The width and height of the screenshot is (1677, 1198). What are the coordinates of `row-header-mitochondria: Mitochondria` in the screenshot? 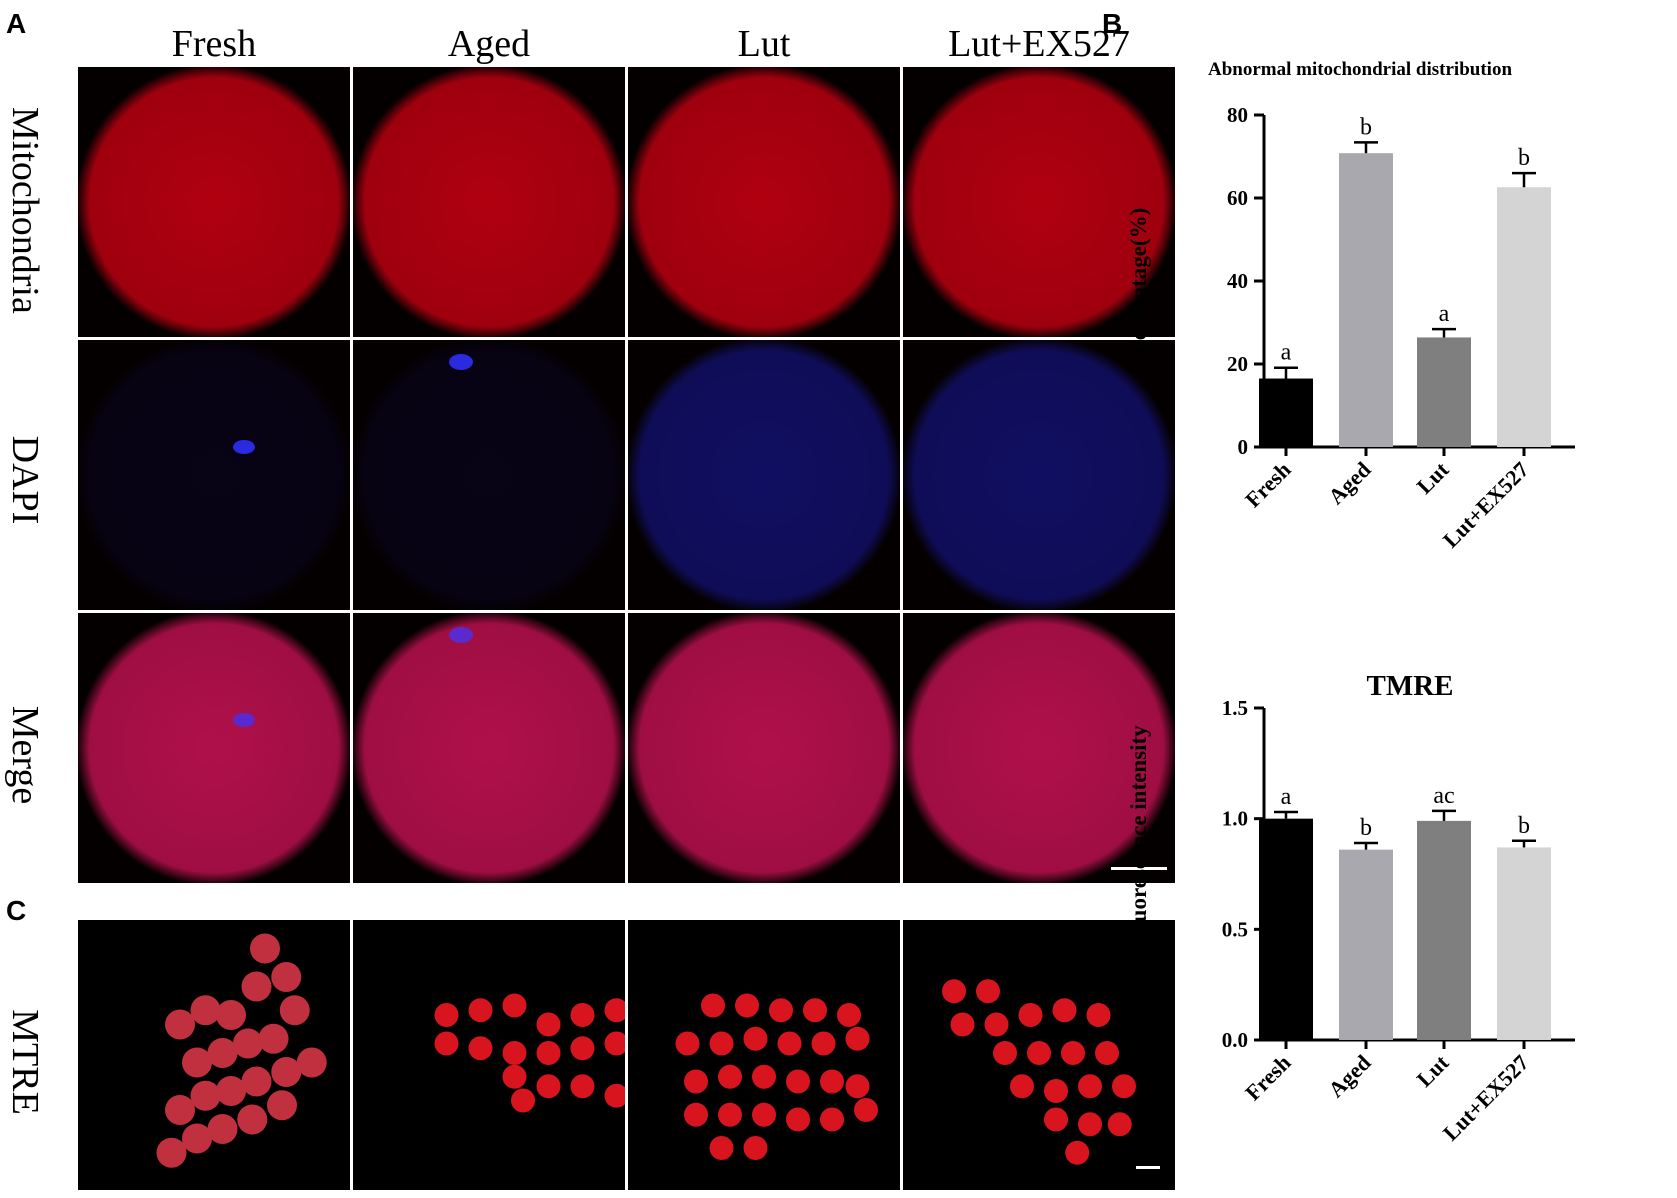 It's located at (25, 210).